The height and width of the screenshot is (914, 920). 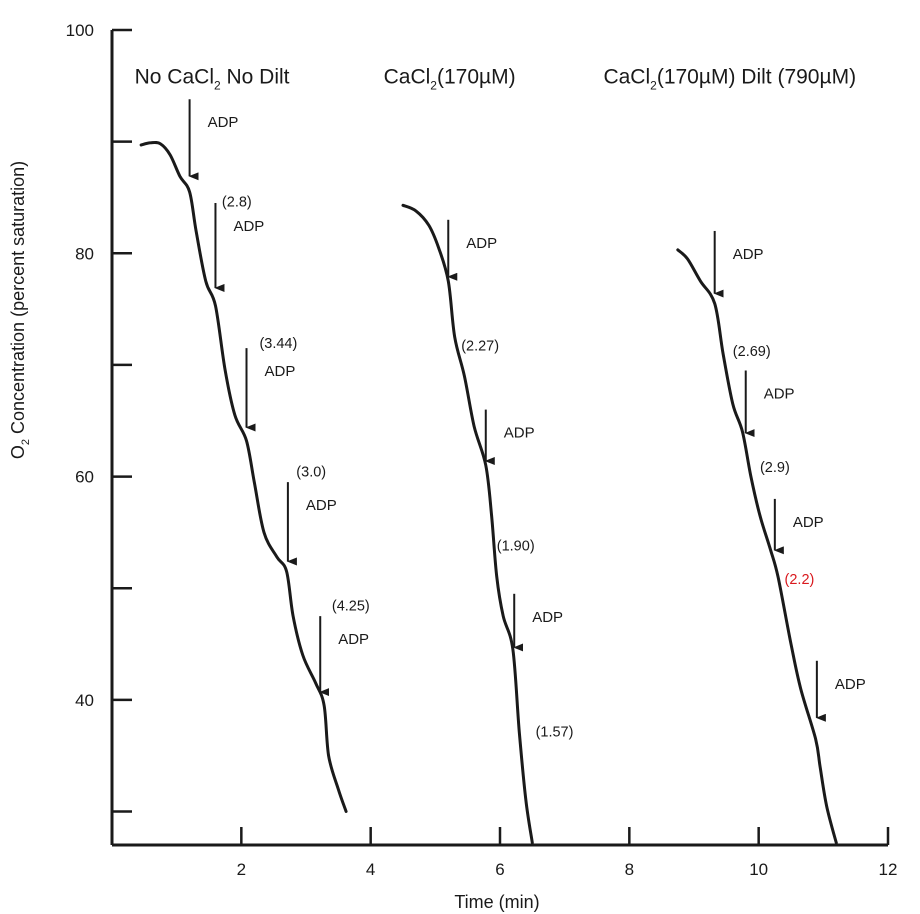 I want to click on condition-label-1: No CaCl2 No Dilt, so click(x=212, y=79).